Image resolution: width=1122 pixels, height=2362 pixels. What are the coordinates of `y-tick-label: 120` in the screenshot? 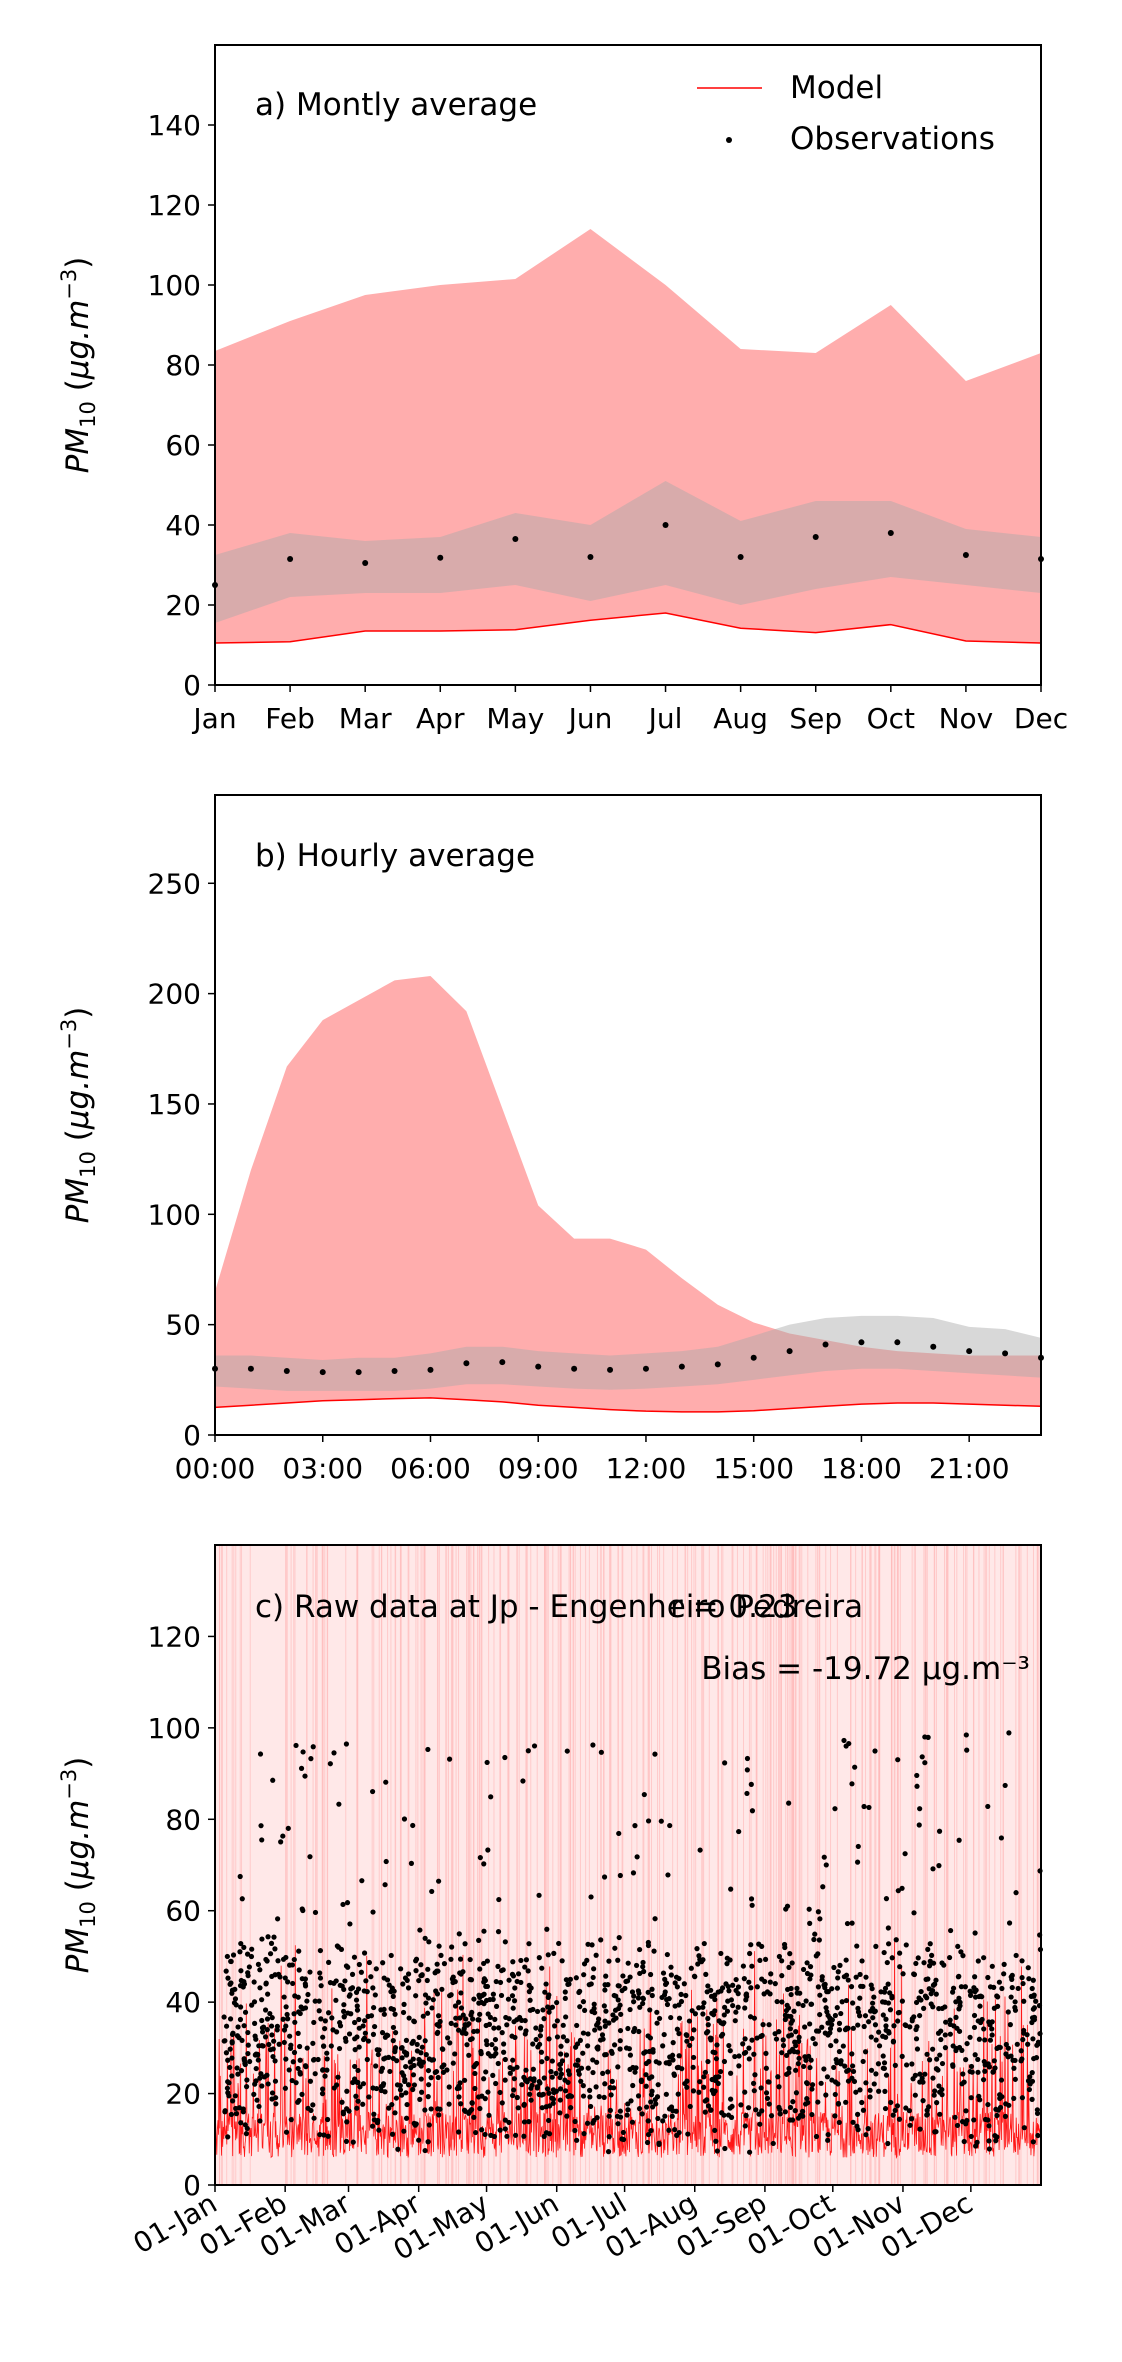 It's located at (174, 205).